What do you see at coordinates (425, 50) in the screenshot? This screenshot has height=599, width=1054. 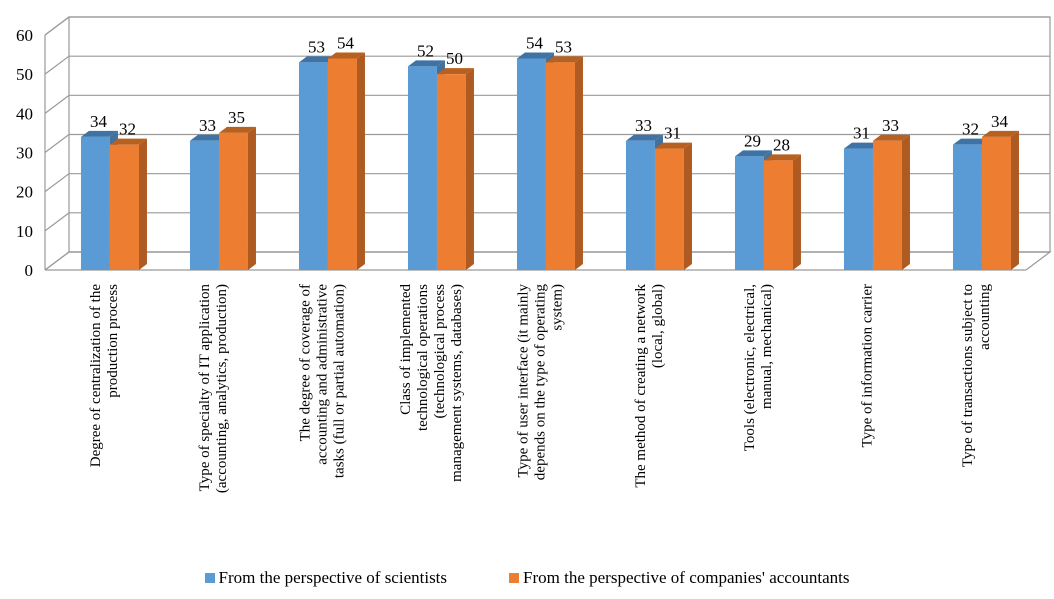 I see `data-label-s1-c4: 52` at bounding box center [425, 50].